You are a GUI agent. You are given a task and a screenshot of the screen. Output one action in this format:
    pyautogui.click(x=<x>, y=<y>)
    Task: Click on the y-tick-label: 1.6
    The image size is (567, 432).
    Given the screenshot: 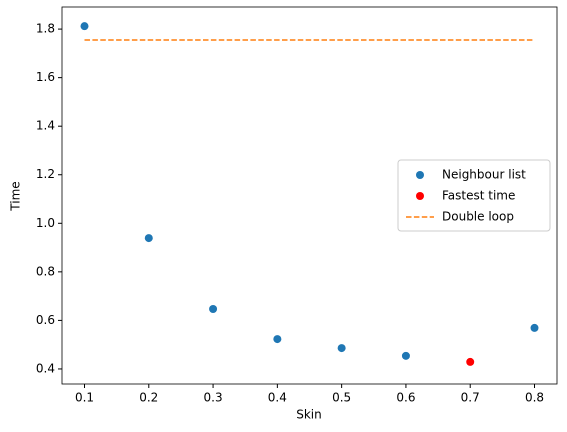 What is the action you would take?
    pyautogui.click(x=45, y=77)
    